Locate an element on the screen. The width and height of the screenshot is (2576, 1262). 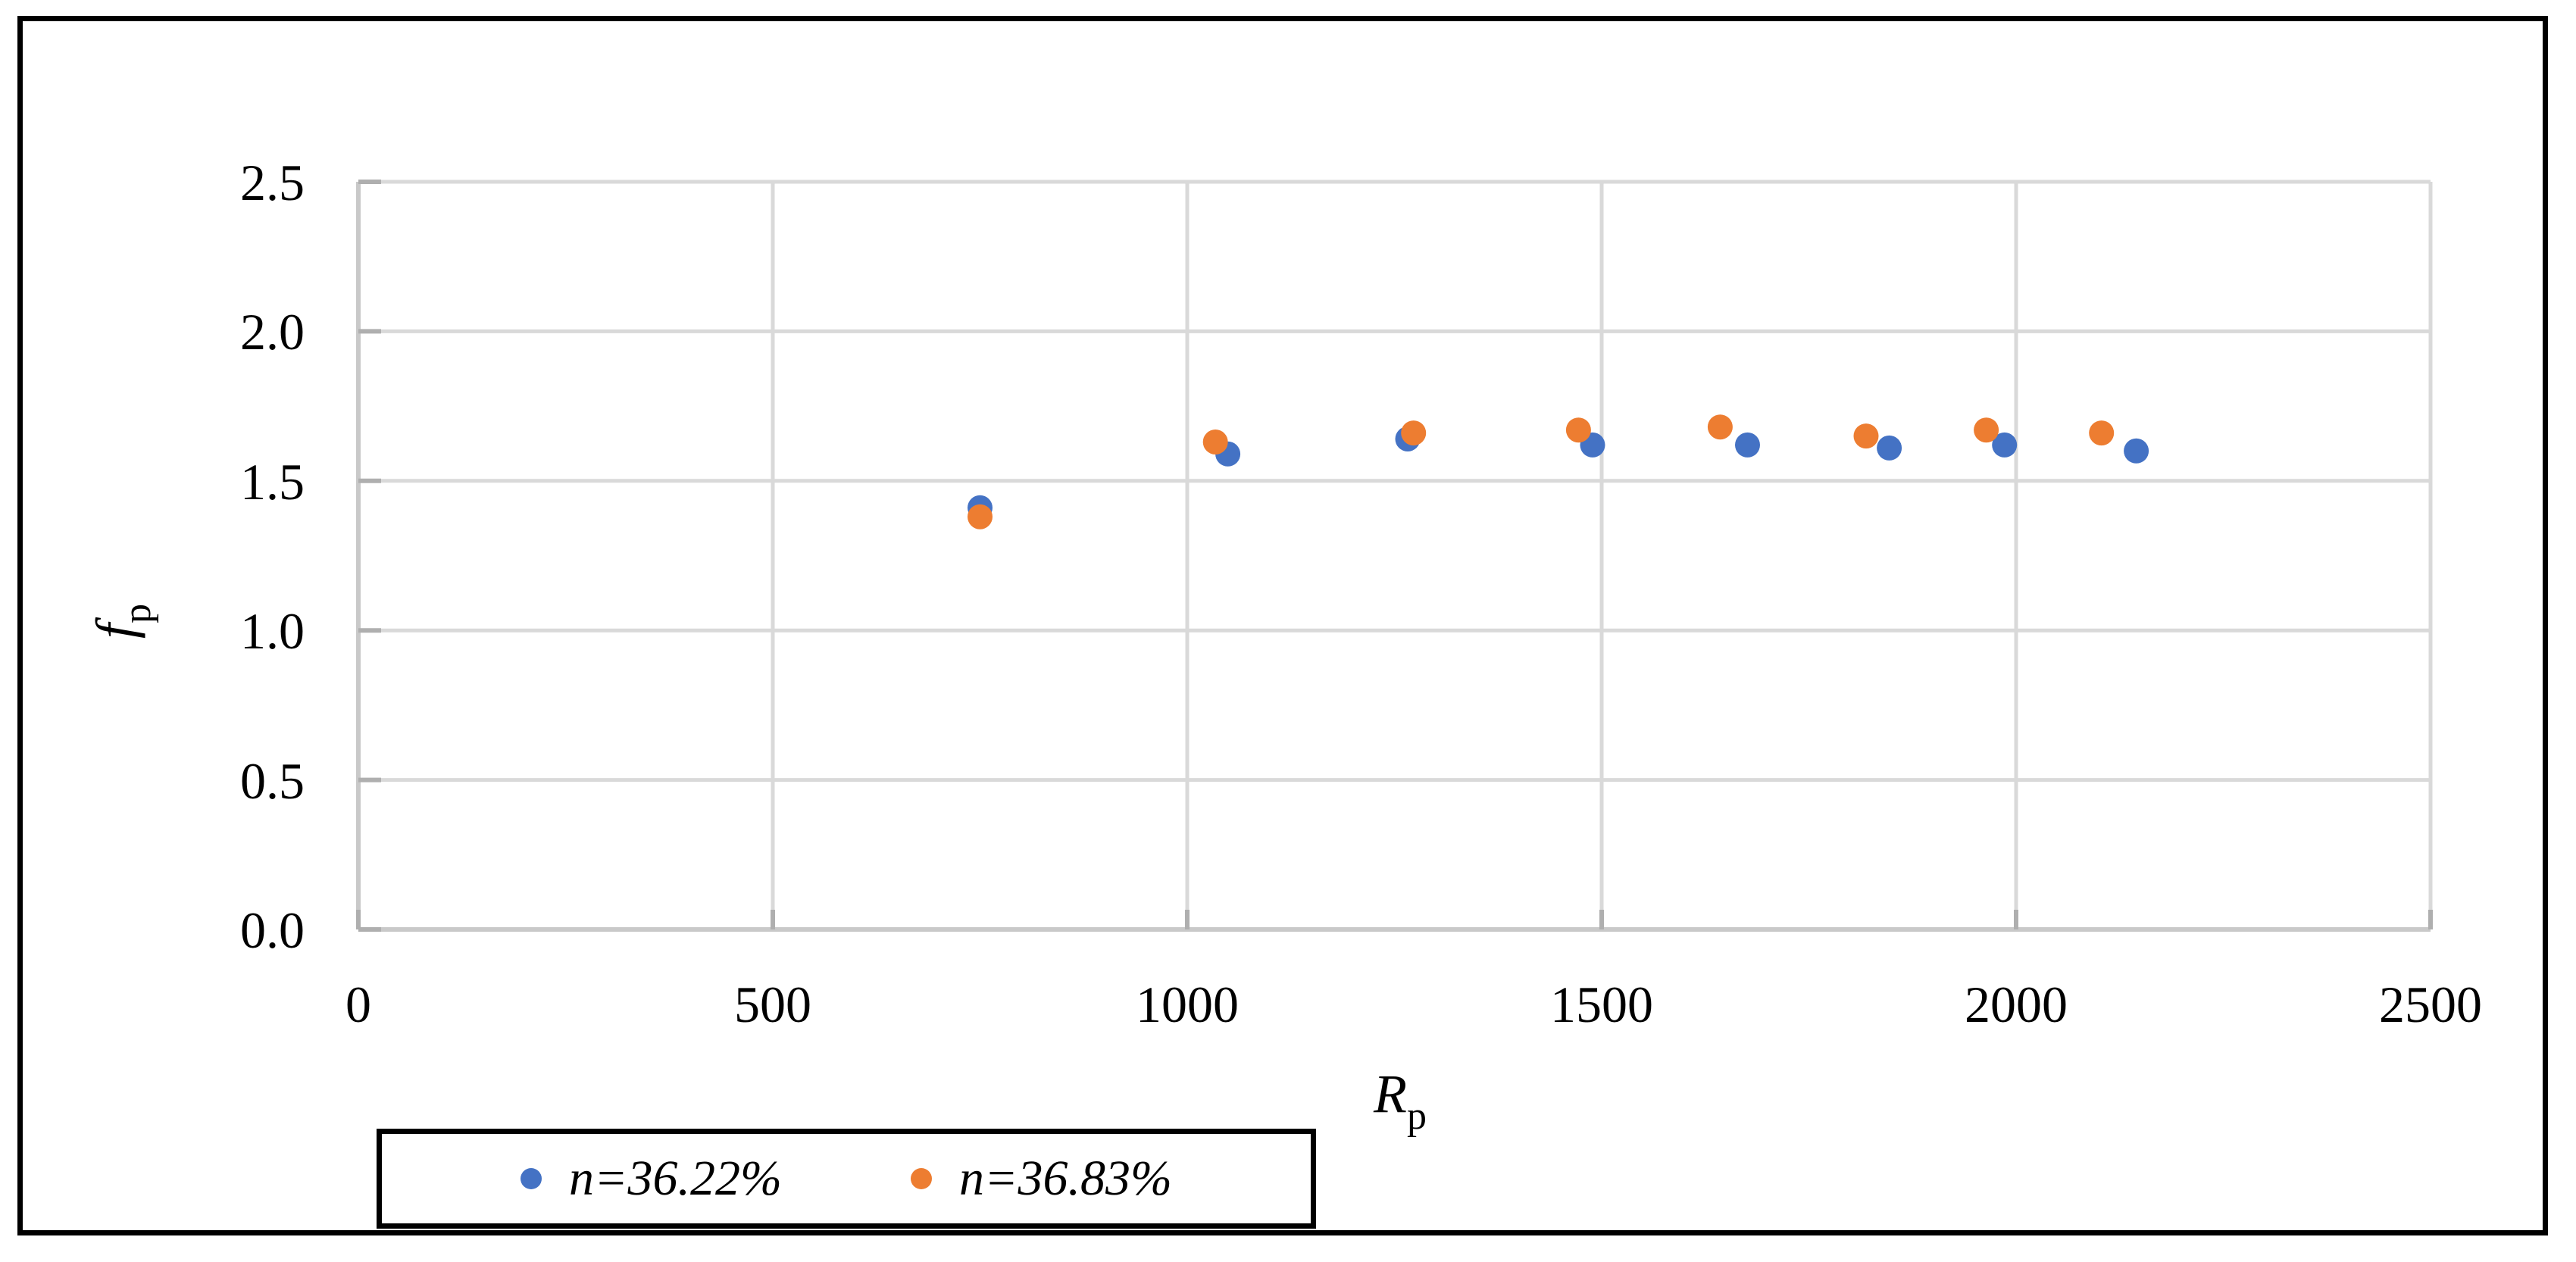
legend-label-series1: n=36.22% is located at coordinates (675, 1178).